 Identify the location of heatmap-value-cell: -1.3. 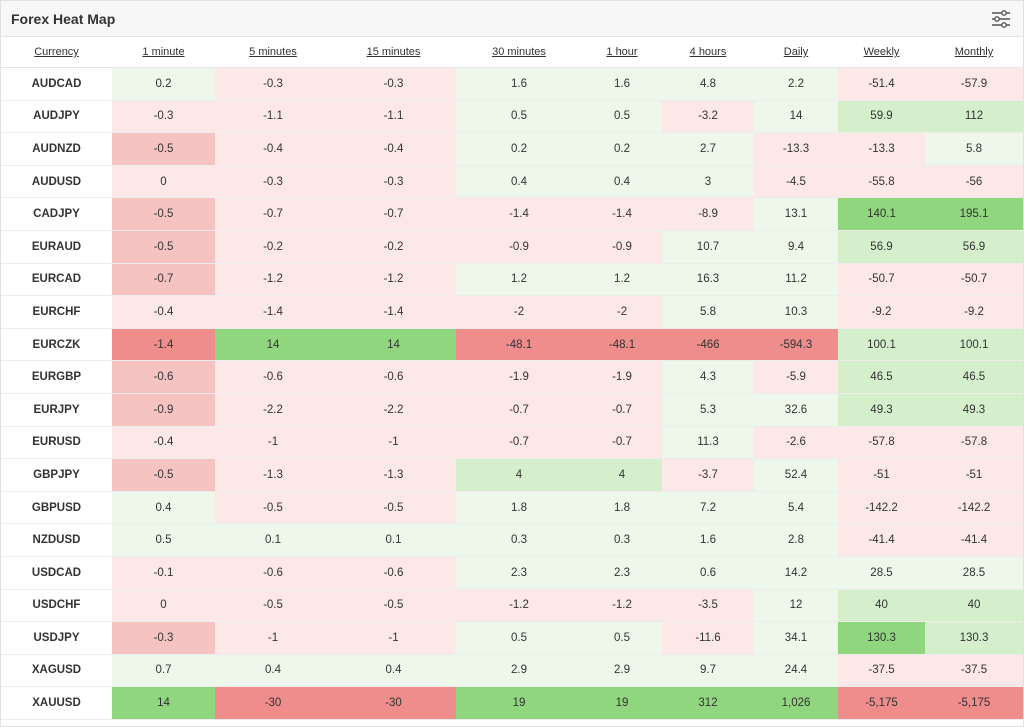
(273, 475).